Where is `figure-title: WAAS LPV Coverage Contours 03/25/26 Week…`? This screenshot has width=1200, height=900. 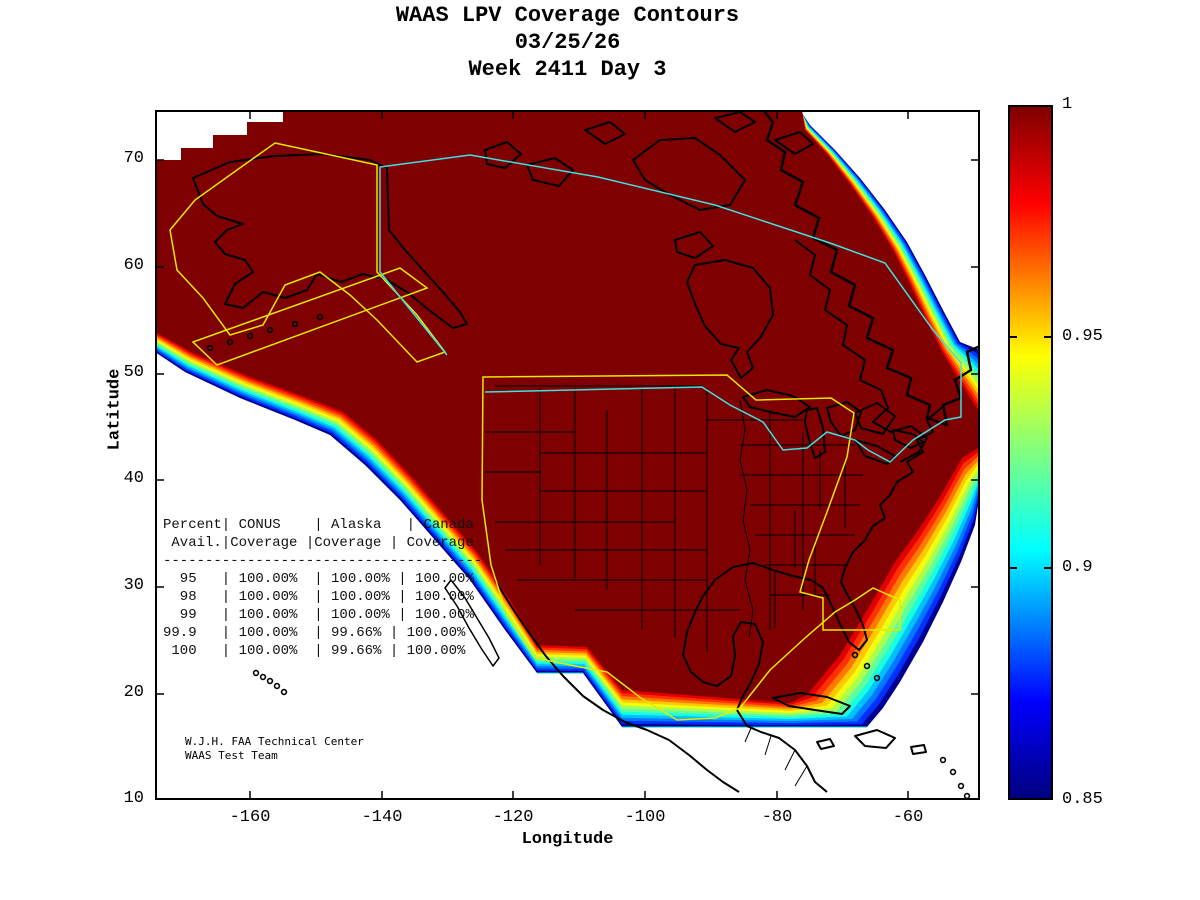
figure-title: WAAS LPV Coverage Contours 03/25/26 Week… is located at coordinates (567, 42).